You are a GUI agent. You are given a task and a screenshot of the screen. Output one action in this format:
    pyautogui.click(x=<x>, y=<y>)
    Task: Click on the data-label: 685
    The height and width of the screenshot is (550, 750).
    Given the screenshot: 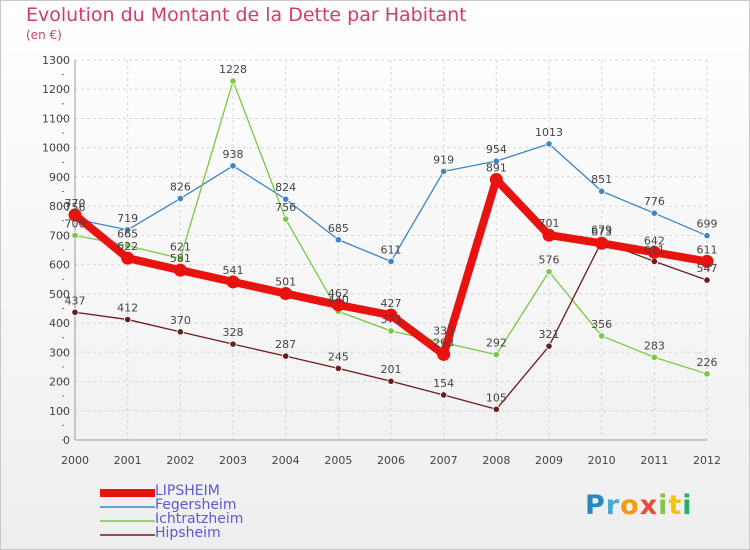 What is the action you would take?
    pyautogui.click(x=338, y=228)
    